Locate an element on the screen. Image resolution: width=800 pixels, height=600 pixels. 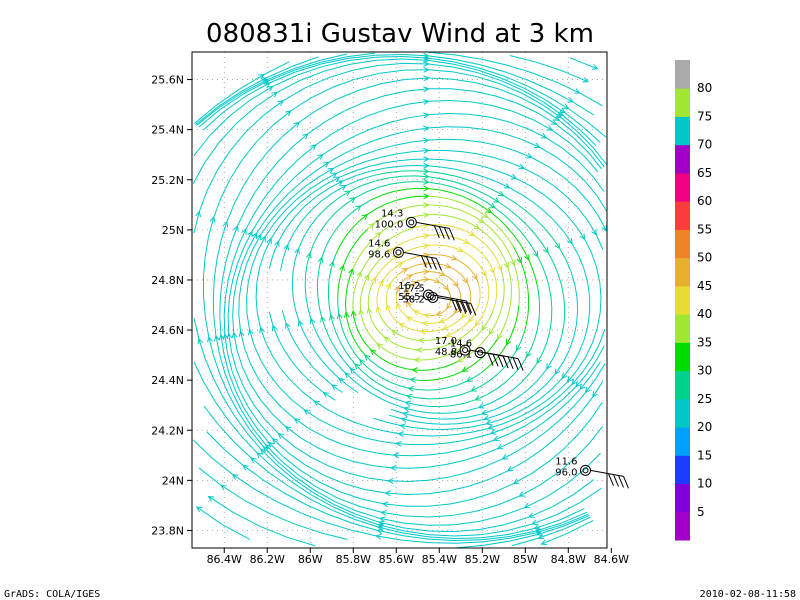
colorbar-label: 75 is located at coordinates (704, 116).